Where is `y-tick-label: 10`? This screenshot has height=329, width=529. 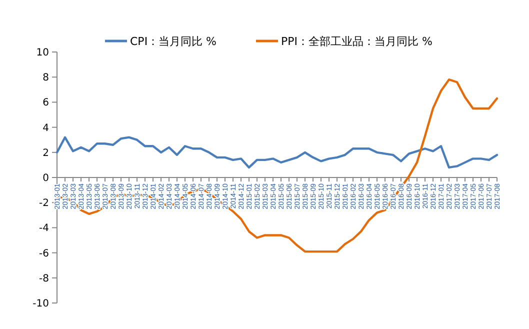 y-tick-label: 10 is located at coordinates (42, 53).